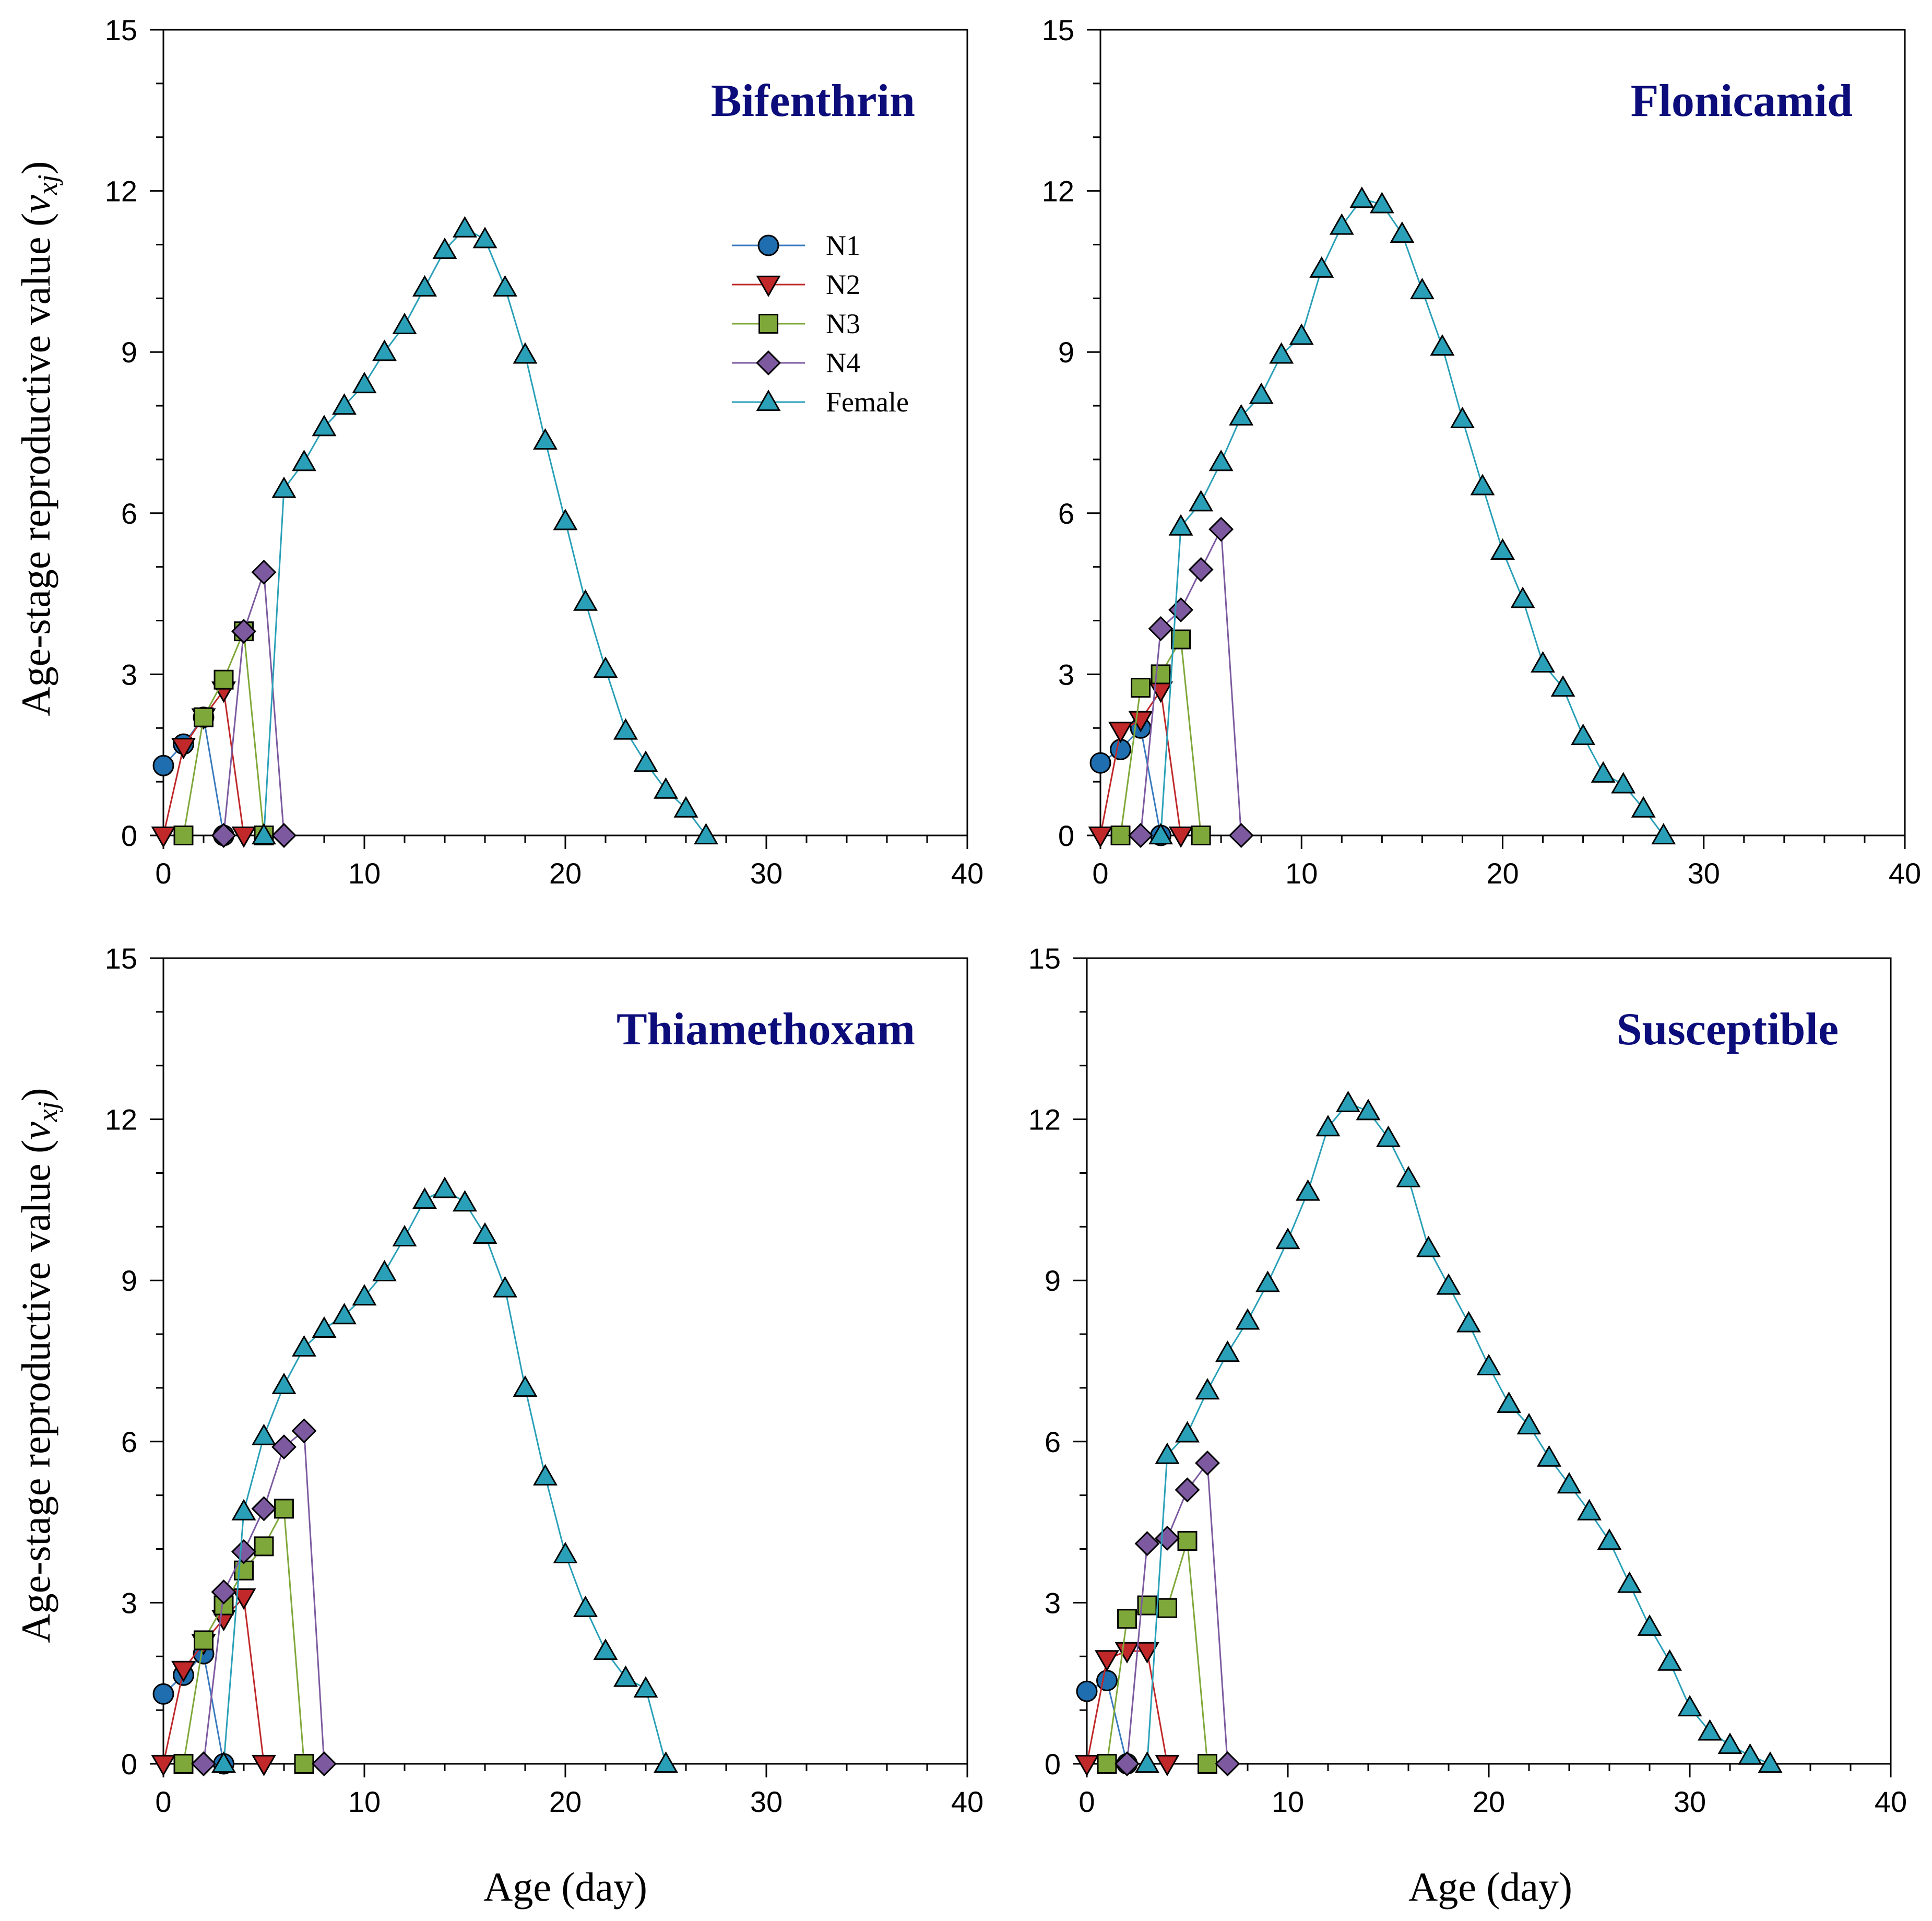 The width and height of the screenshot is (1932, 1921). I want to click on x-axis-title-right: Age (day), so click(1490, 1887).